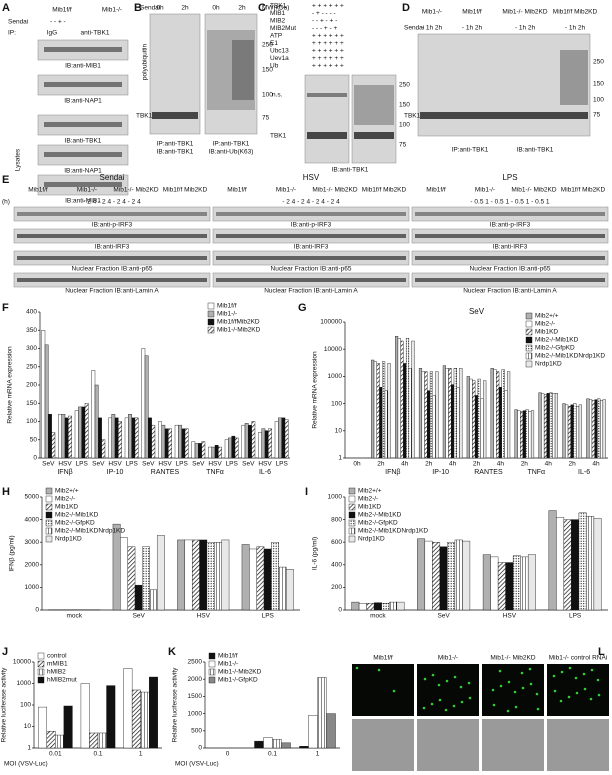  What do you see at coordinates (5, 180) in the screenshot?
I see `panel-label: E` at bounding box center [5, 180].